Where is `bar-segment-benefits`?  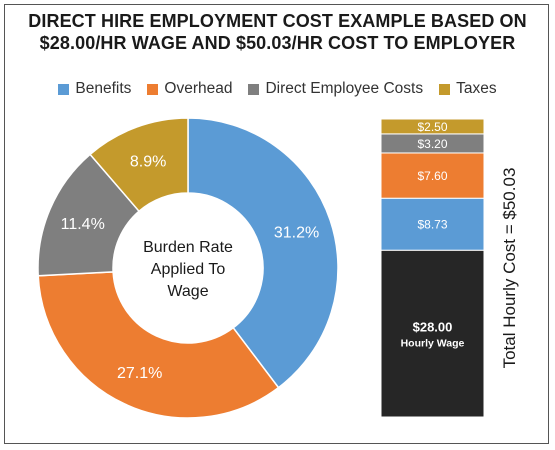 bar-segment-benefits is located at coordinates (432, 224).